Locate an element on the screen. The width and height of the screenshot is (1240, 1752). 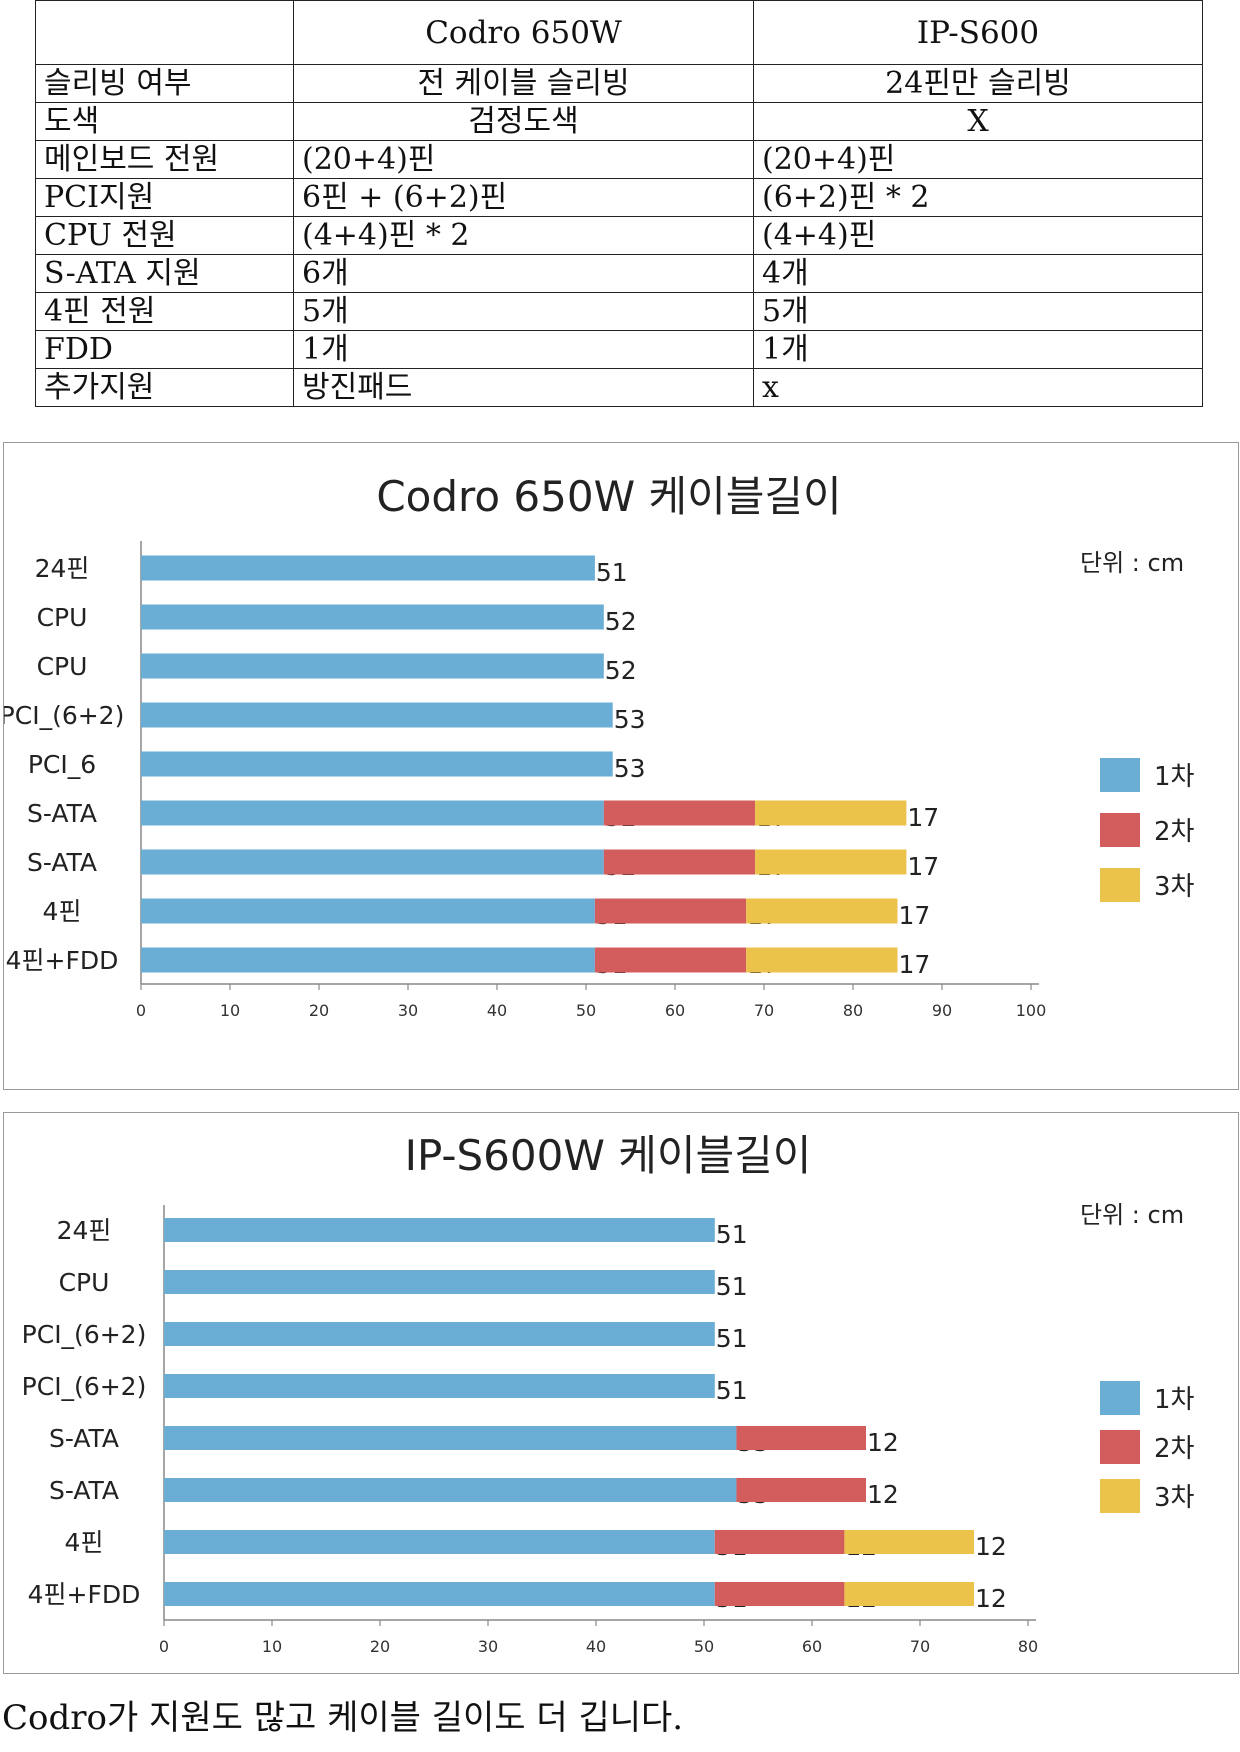
table-row: PCI지원 6핀 + (6+2)핀 (6+2)핀 * 2 is located at coordinates (619, 197).